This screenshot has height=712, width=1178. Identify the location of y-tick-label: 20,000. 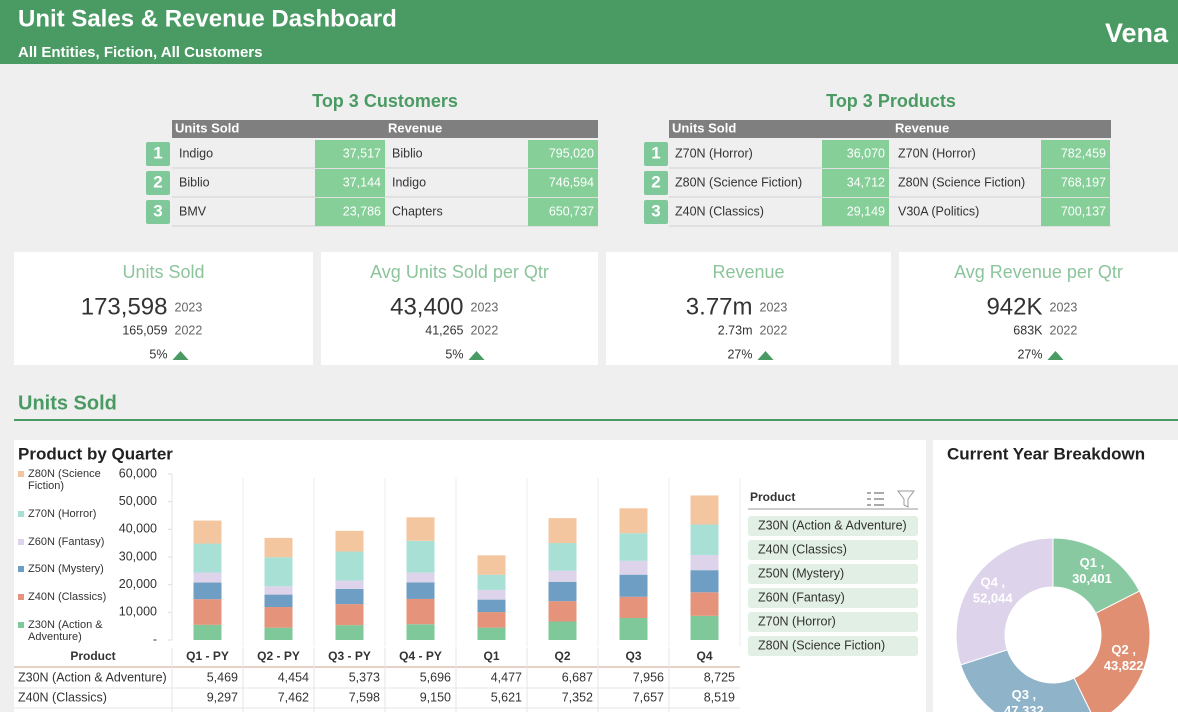
(138, 584).